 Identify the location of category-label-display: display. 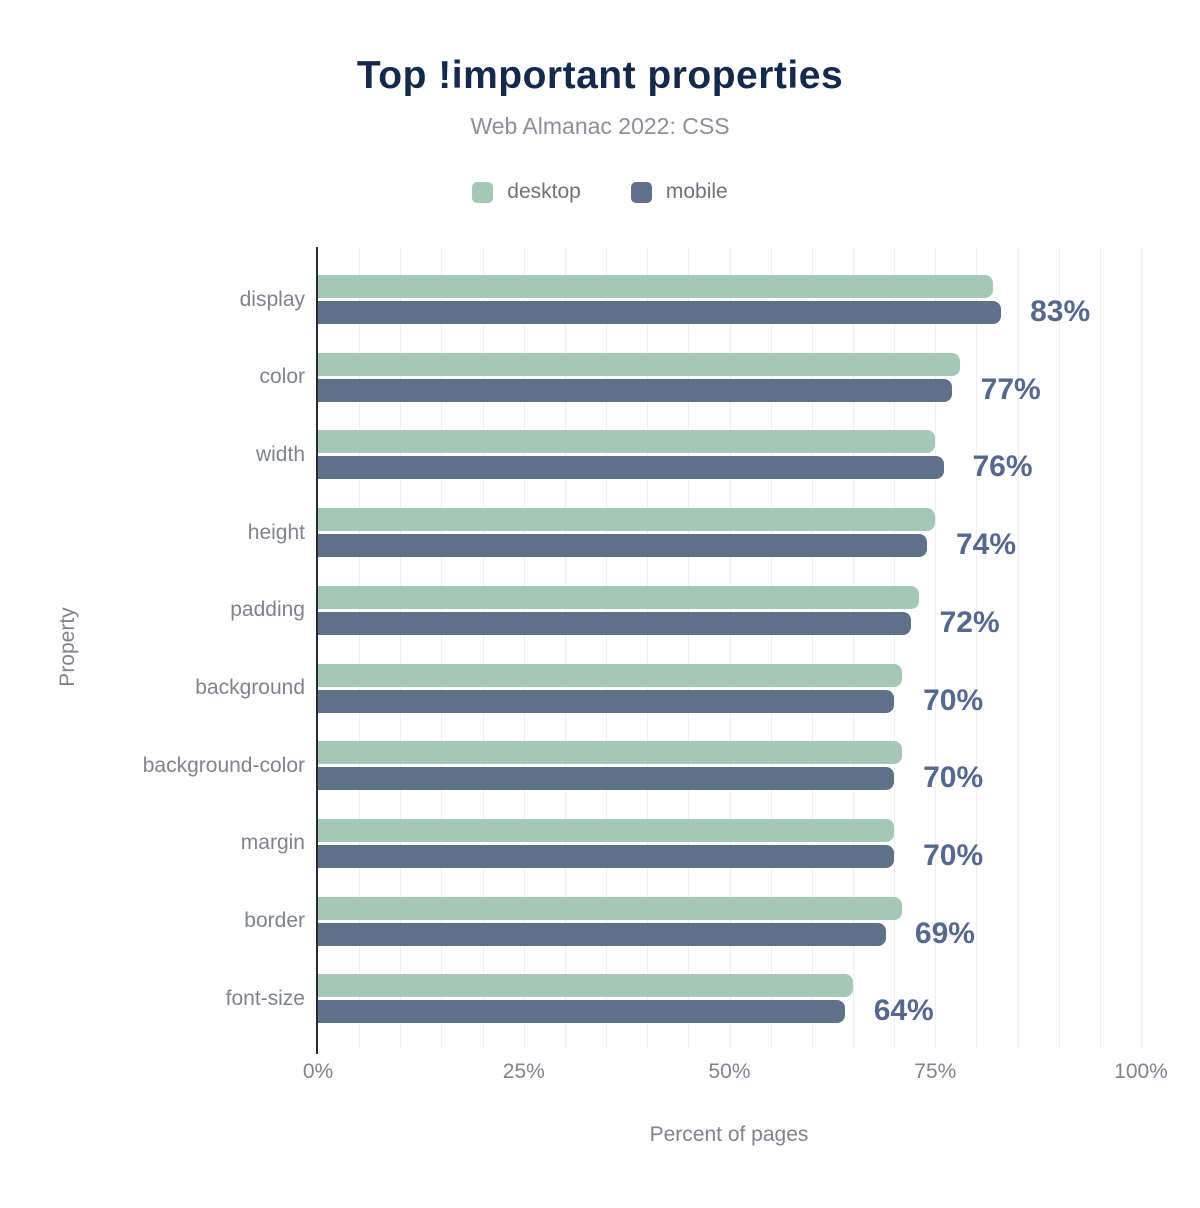
(272, 299).